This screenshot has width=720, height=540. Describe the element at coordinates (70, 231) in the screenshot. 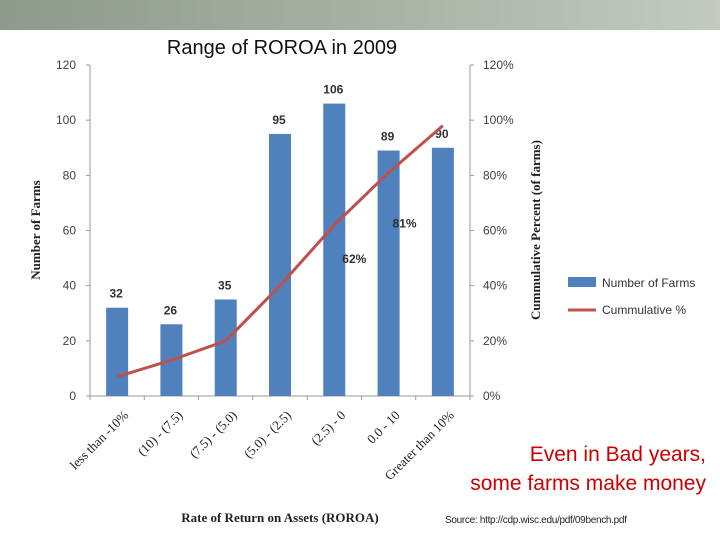

I see `y-tick-label-left: 60` at that location.